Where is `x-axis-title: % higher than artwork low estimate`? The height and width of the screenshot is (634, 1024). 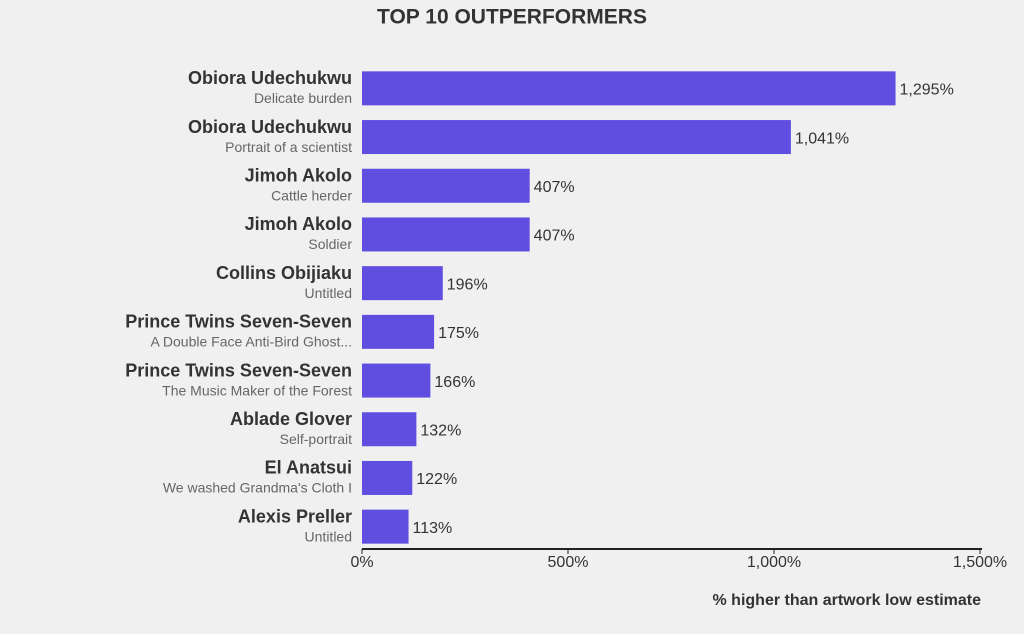
x-axis-title: % higher than artwork low estimate is located at coordinates (847, 600).